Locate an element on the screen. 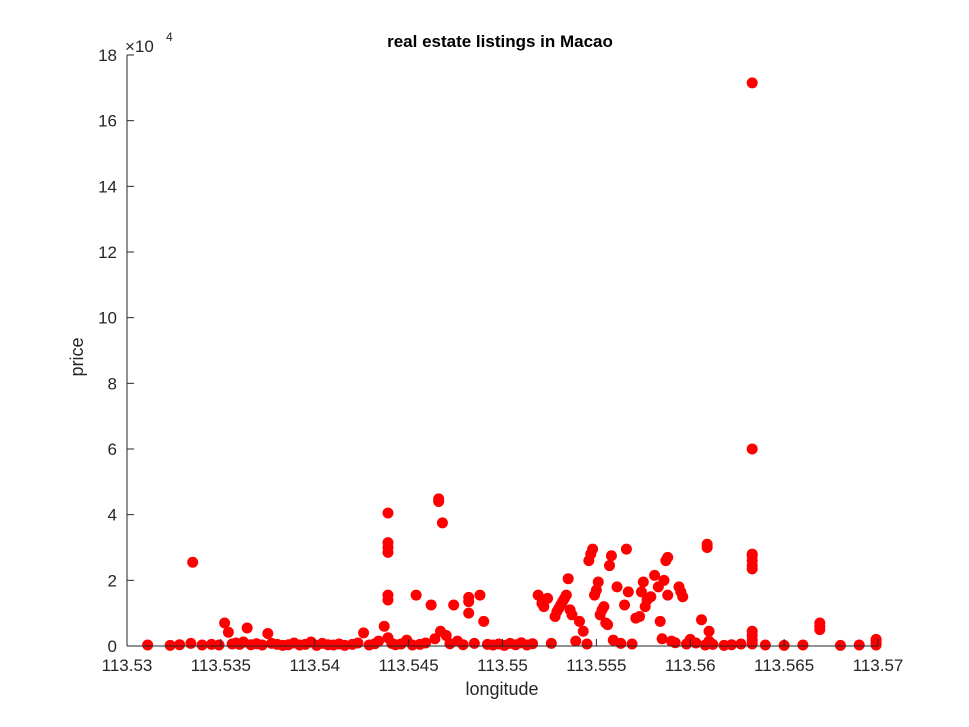  y-tick-label: 6 is located at coordinates (112, 449).